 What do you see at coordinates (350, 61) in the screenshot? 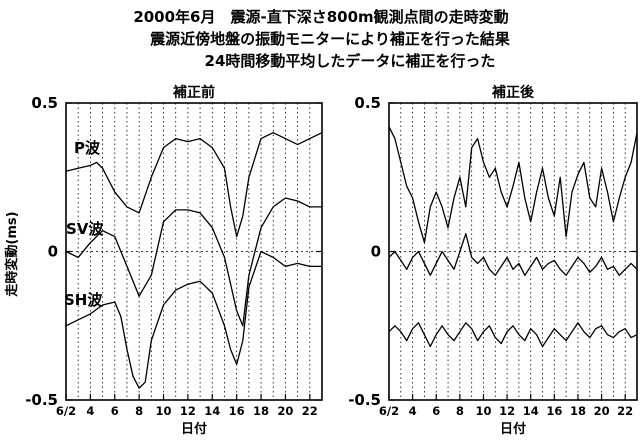
I see `figure-title-line3: 24時間移動平均したデータに補正を行った` at bounding box center [350, 61].